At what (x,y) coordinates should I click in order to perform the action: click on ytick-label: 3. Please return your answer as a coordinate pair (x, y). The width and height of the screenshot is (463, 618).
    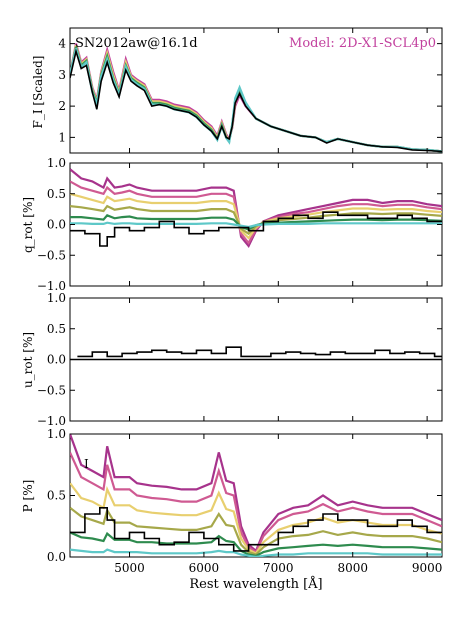
    Looking at the image, I should click on (62, 75).